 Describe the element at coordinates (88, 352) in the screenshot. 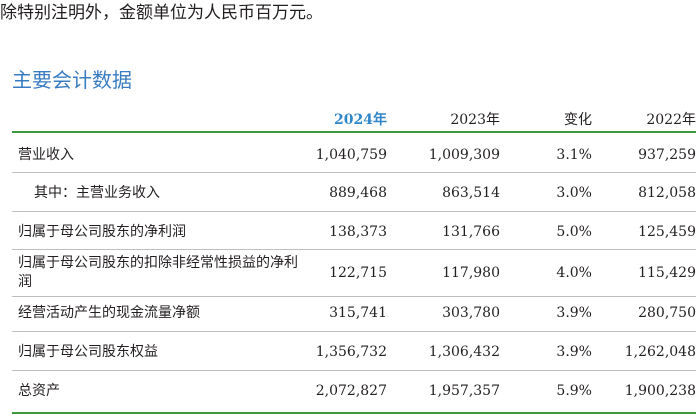

I see `row-label: 归属于母公司股东权益` at that location.